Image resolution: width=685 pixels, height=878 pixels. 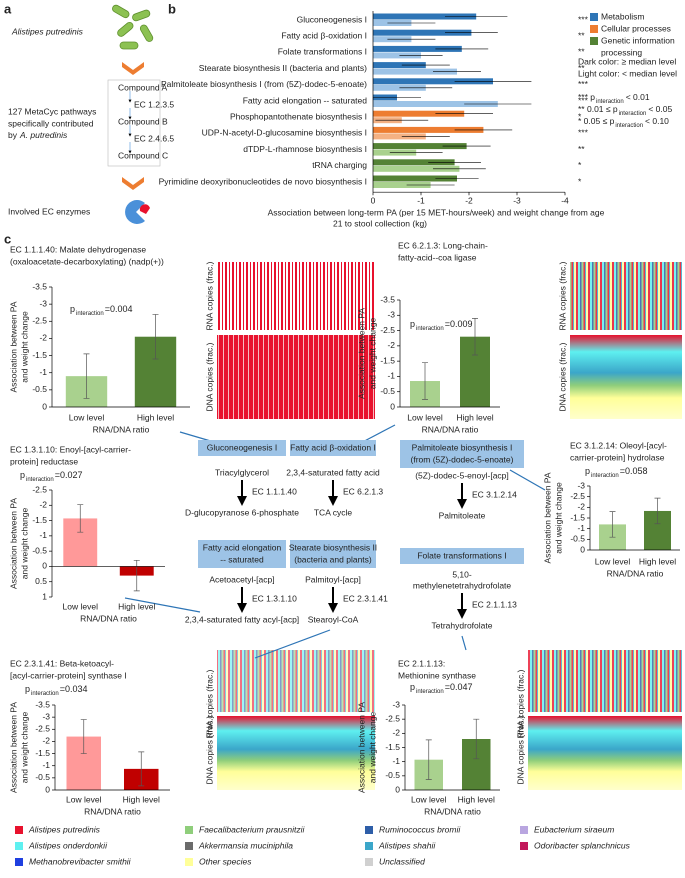 What do you see at coordinates (634, 471) in the screenshot?
I see `text: =0.058` at bounding box center [634, 471].